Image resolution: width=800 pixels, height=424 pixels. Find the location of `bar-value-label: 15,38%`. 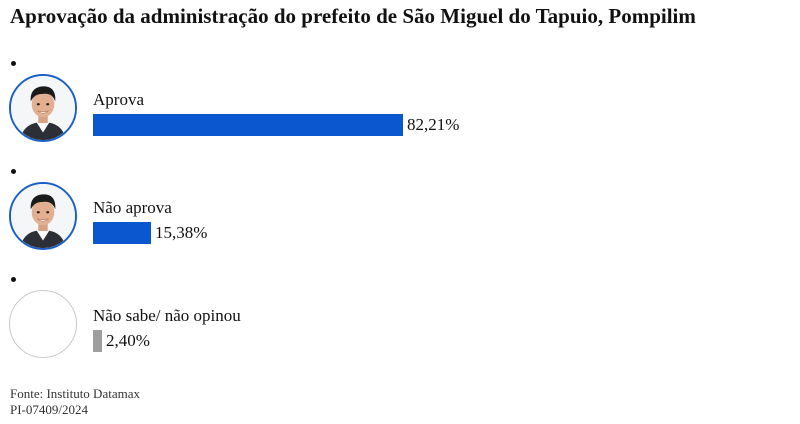

bar-value-label: 15,38% is located at coordinates (181, 232).